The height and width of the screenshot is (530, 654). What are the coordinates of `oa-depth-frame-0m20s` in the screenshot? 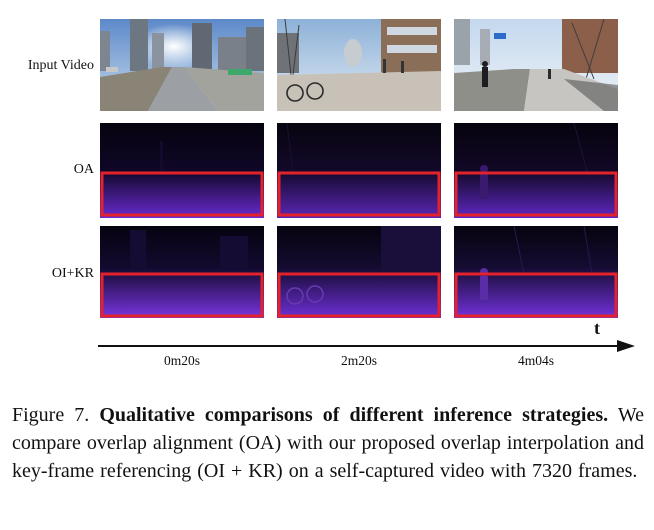 It's located at (182, 170).